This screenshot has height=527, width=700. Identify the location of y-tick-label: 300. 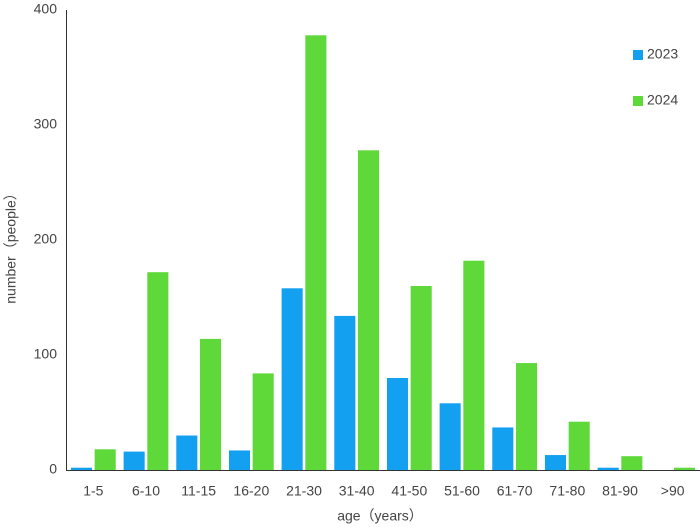
(46, 124).